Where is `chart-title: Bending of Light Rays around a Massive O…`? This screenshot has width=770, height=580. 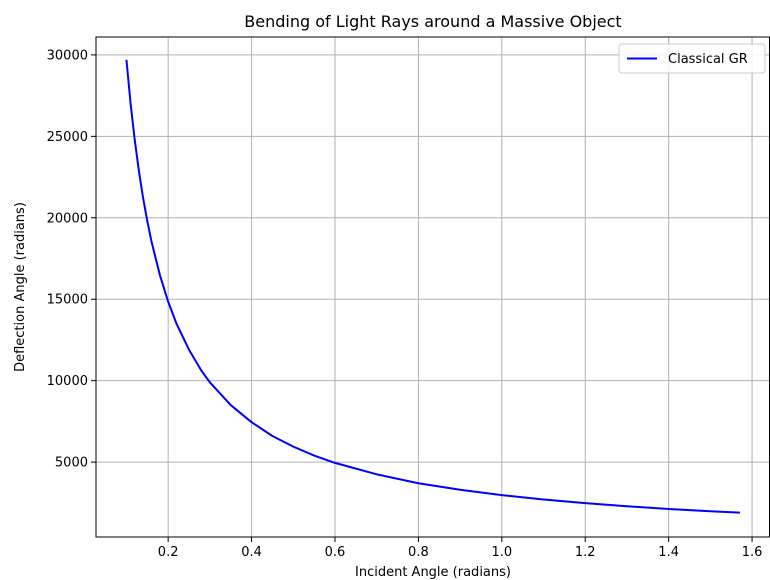 chart-title: Bending of Light Rays around a Massive O… is located at coordinates (432, 21).